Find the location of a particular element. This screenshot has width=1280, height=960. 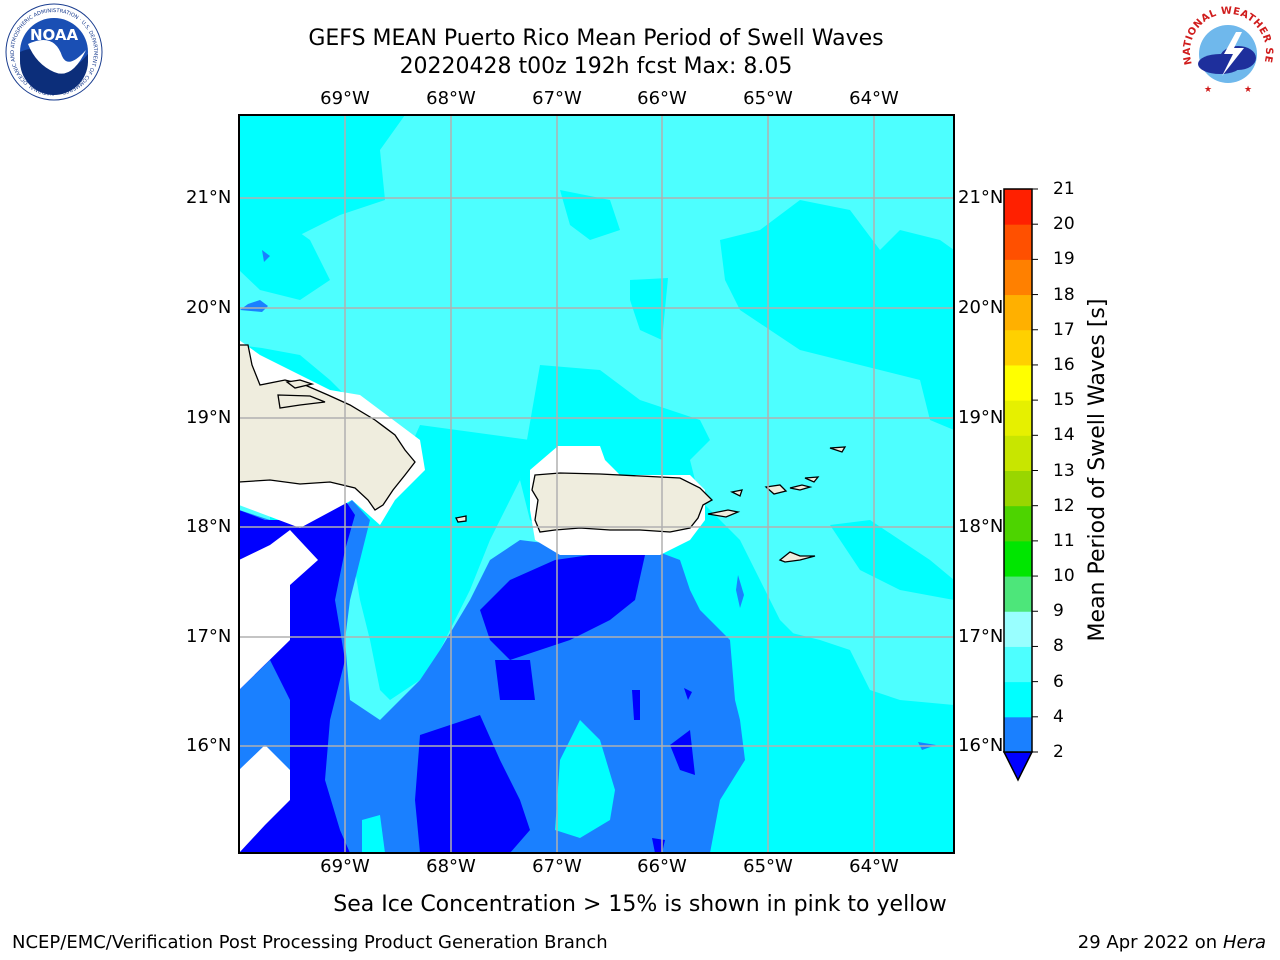

lon-label-top: 66°W is located at coordinates (662, 98).